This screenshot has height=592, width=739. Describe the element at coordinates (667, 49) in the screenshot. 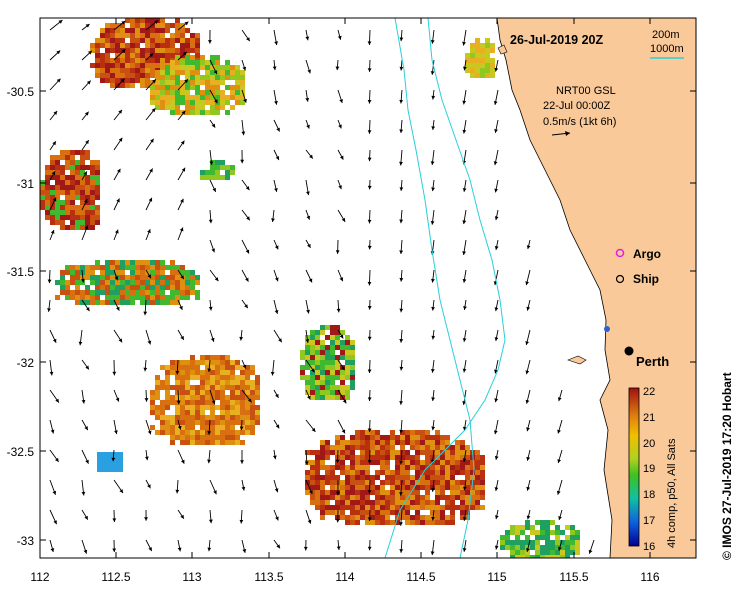

I see `contour-1000m-label: 1000m` at that location.